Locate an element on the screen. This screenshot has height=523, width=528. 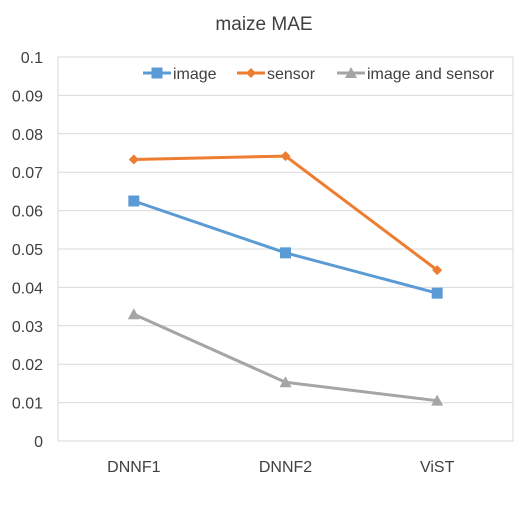
y-tick-label: 0 is located at coordinates (38, 442).